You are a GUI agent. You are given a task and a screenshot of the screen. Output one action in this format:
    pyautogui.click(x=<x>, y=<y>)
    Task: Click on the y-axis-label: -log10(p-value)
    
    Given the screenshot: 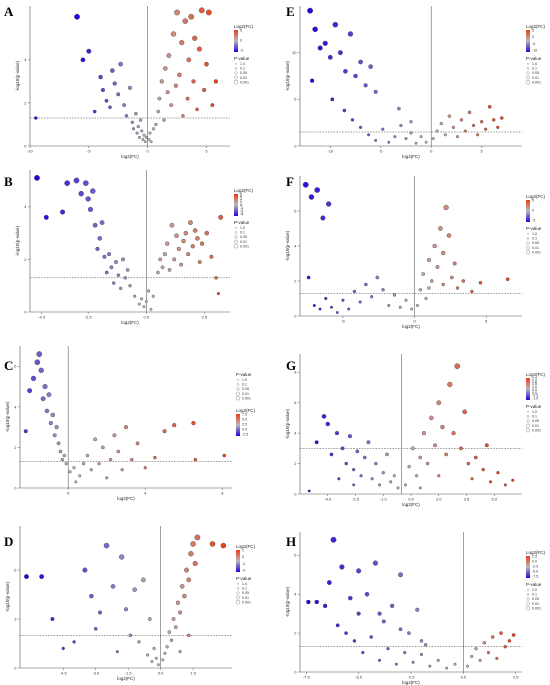 What is the action you would take?
    pyautogui.click(x=287, y=75)
    